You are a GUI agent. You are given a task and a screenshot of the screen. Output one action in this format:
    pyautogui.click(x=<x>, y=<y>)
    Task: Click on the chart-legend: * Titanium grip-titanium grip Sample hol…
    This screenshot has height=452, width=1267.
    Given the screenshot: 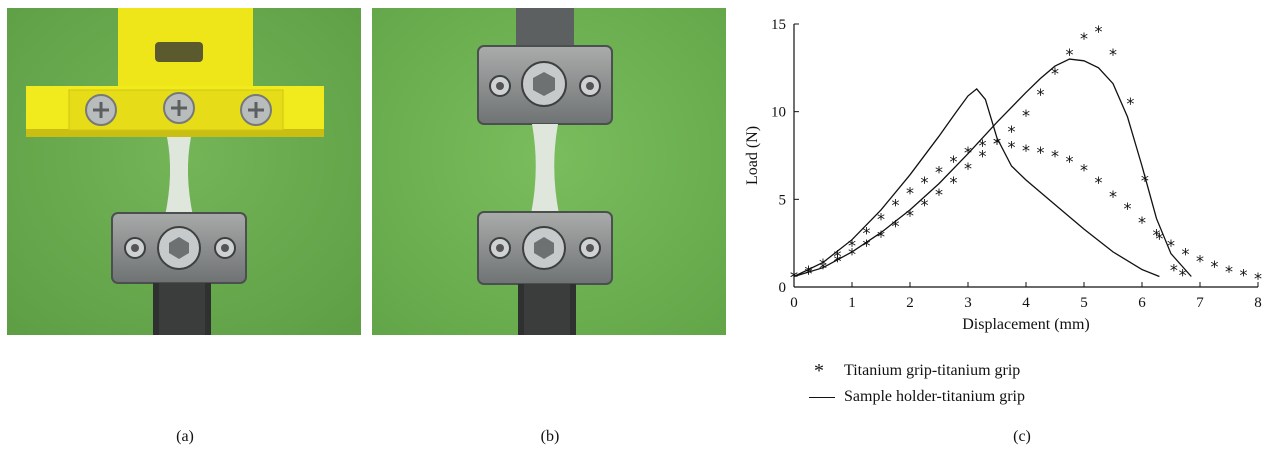 What is the action you would take?
    pyautogui.click(x=1020, y=384)
    